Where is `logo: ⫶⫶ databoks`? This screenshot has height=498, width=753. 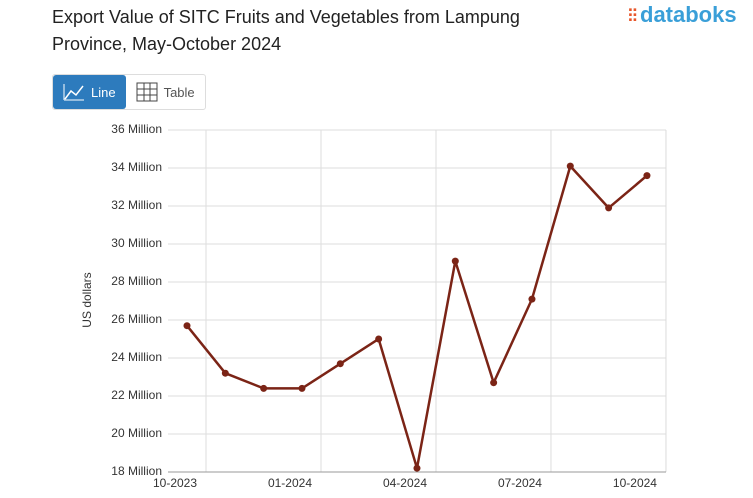 logo: ⫶⫶ databoks is located at coordinates (682, 14).